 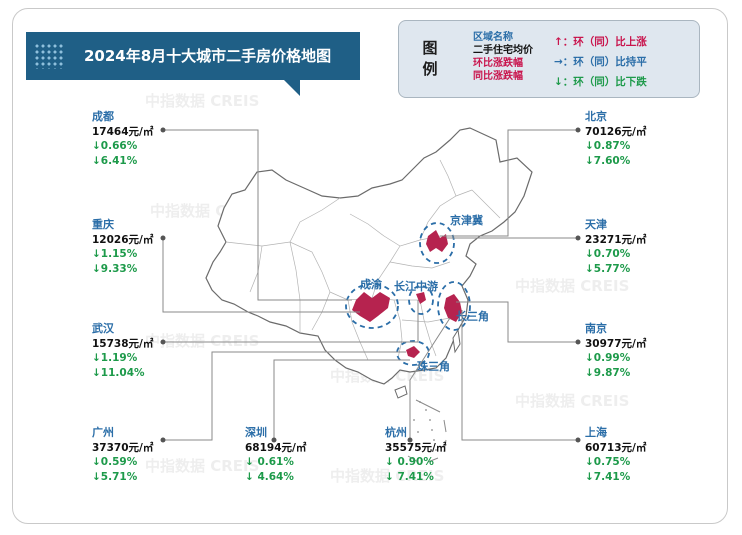 What do you see at coordinates (401, 392) in the screenshot?
I see `hainan-island` at bounding box center [401, 392].